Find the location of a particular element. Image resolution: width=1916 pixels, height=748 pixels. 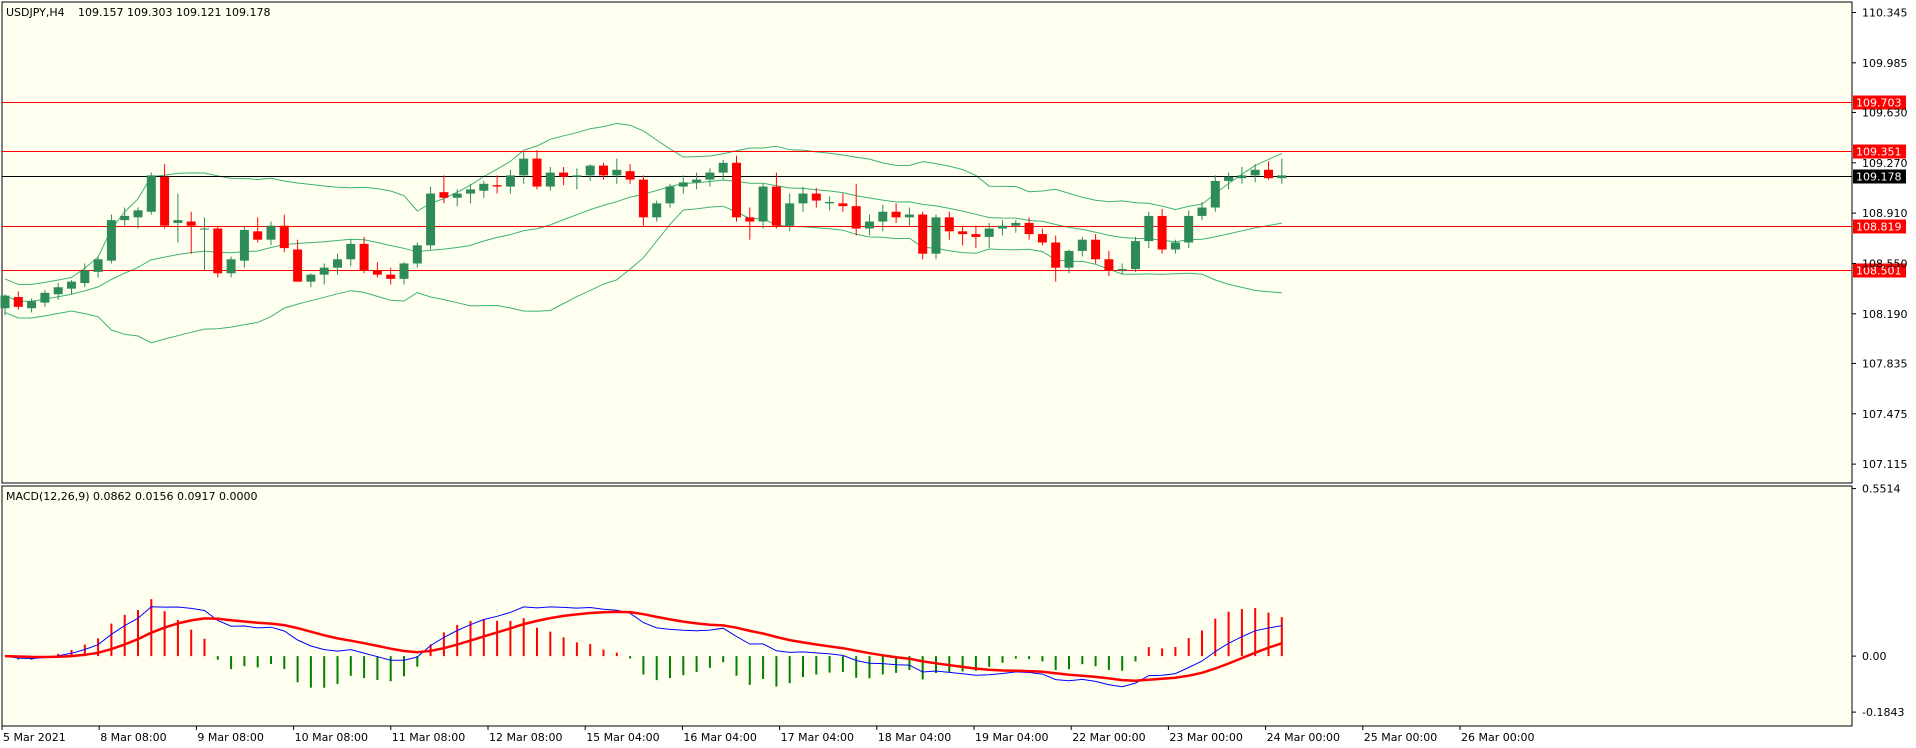

time-tick-label: 22 Mar 00:00 is located at coordinates (1108, 737).